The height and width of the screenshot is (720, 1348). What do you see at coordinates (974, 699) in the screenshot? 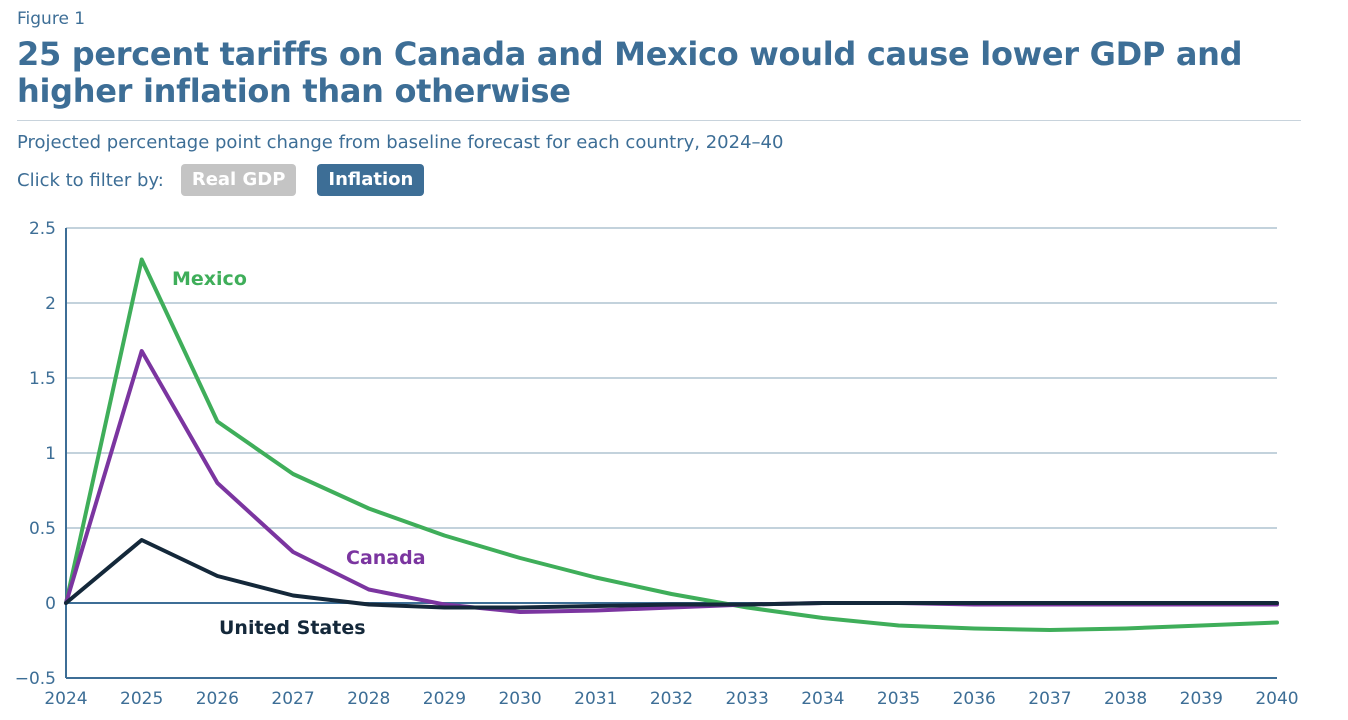
I see `x-tick-label: 2036` at bounding box center [974, 699].